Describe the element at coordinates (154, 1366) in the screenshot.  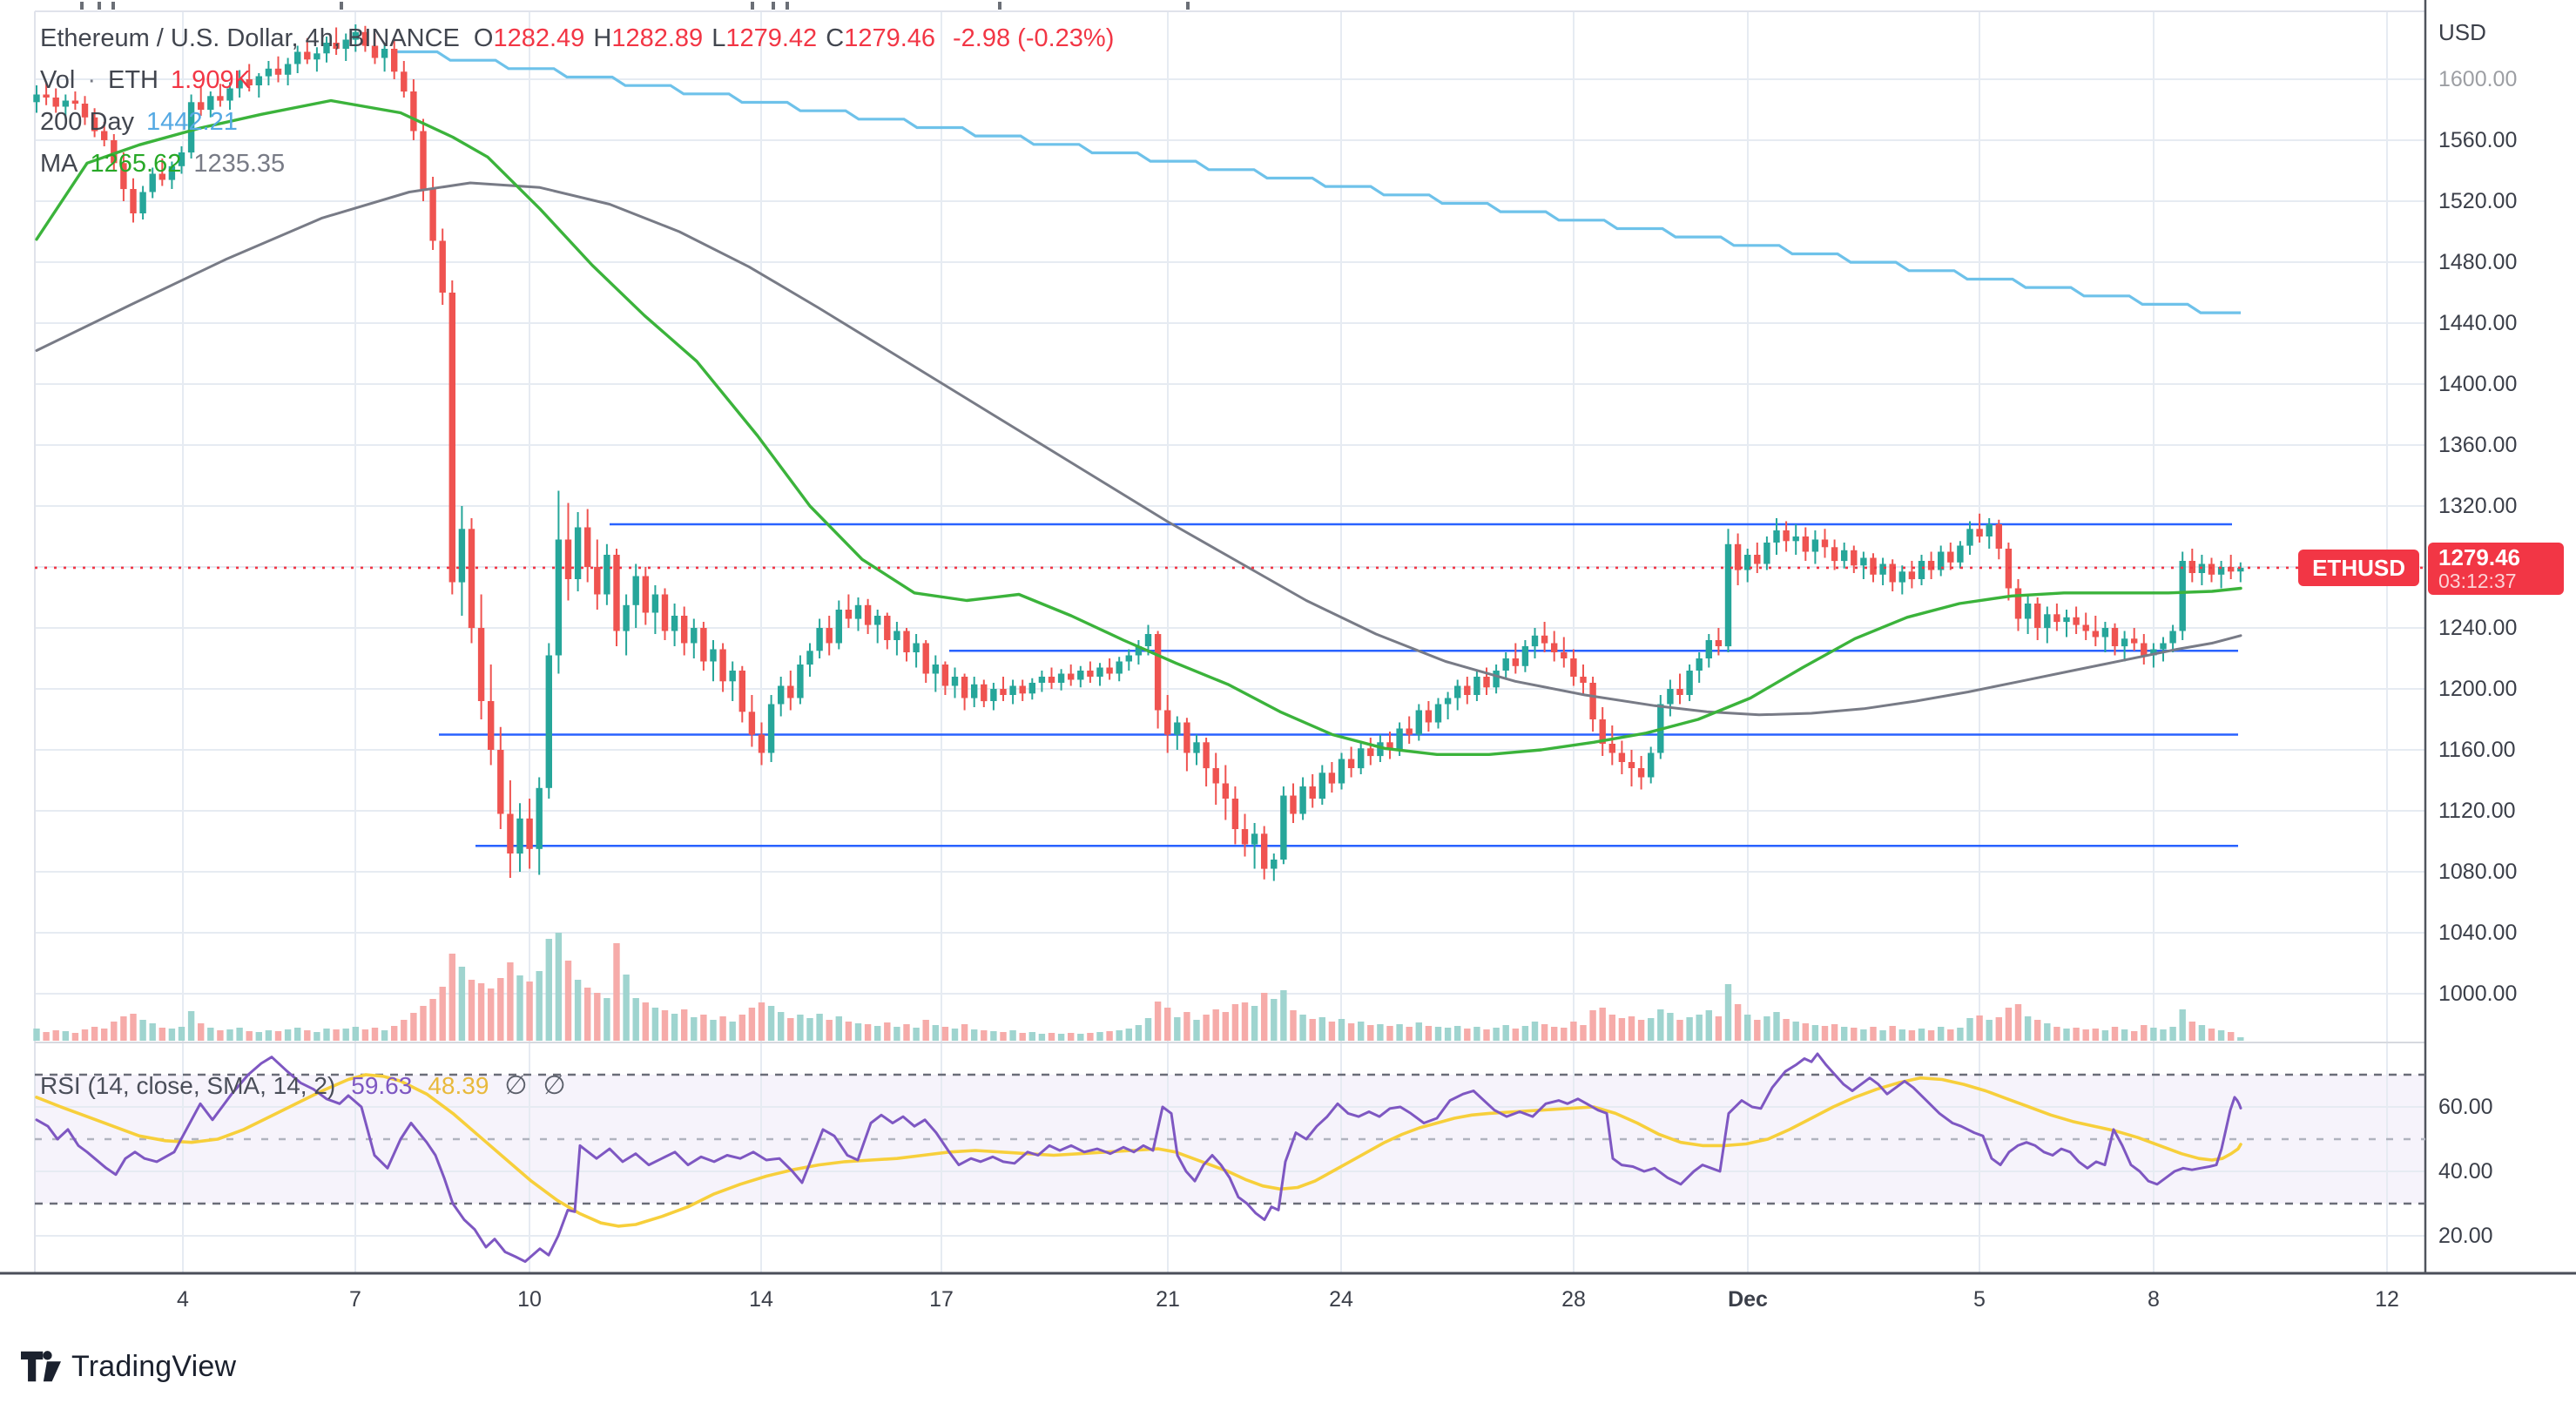
I see `tradingview-wordmark: TradingView` at that location.